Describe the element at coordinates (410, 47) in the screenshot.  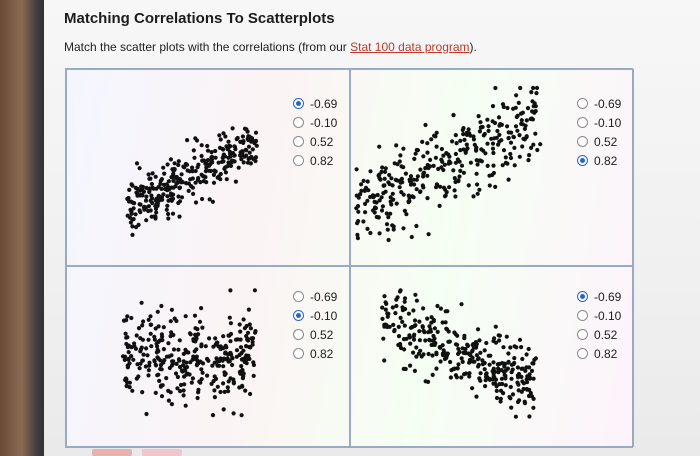
I see `stat-100-link: Stat 100 data program` at that location.